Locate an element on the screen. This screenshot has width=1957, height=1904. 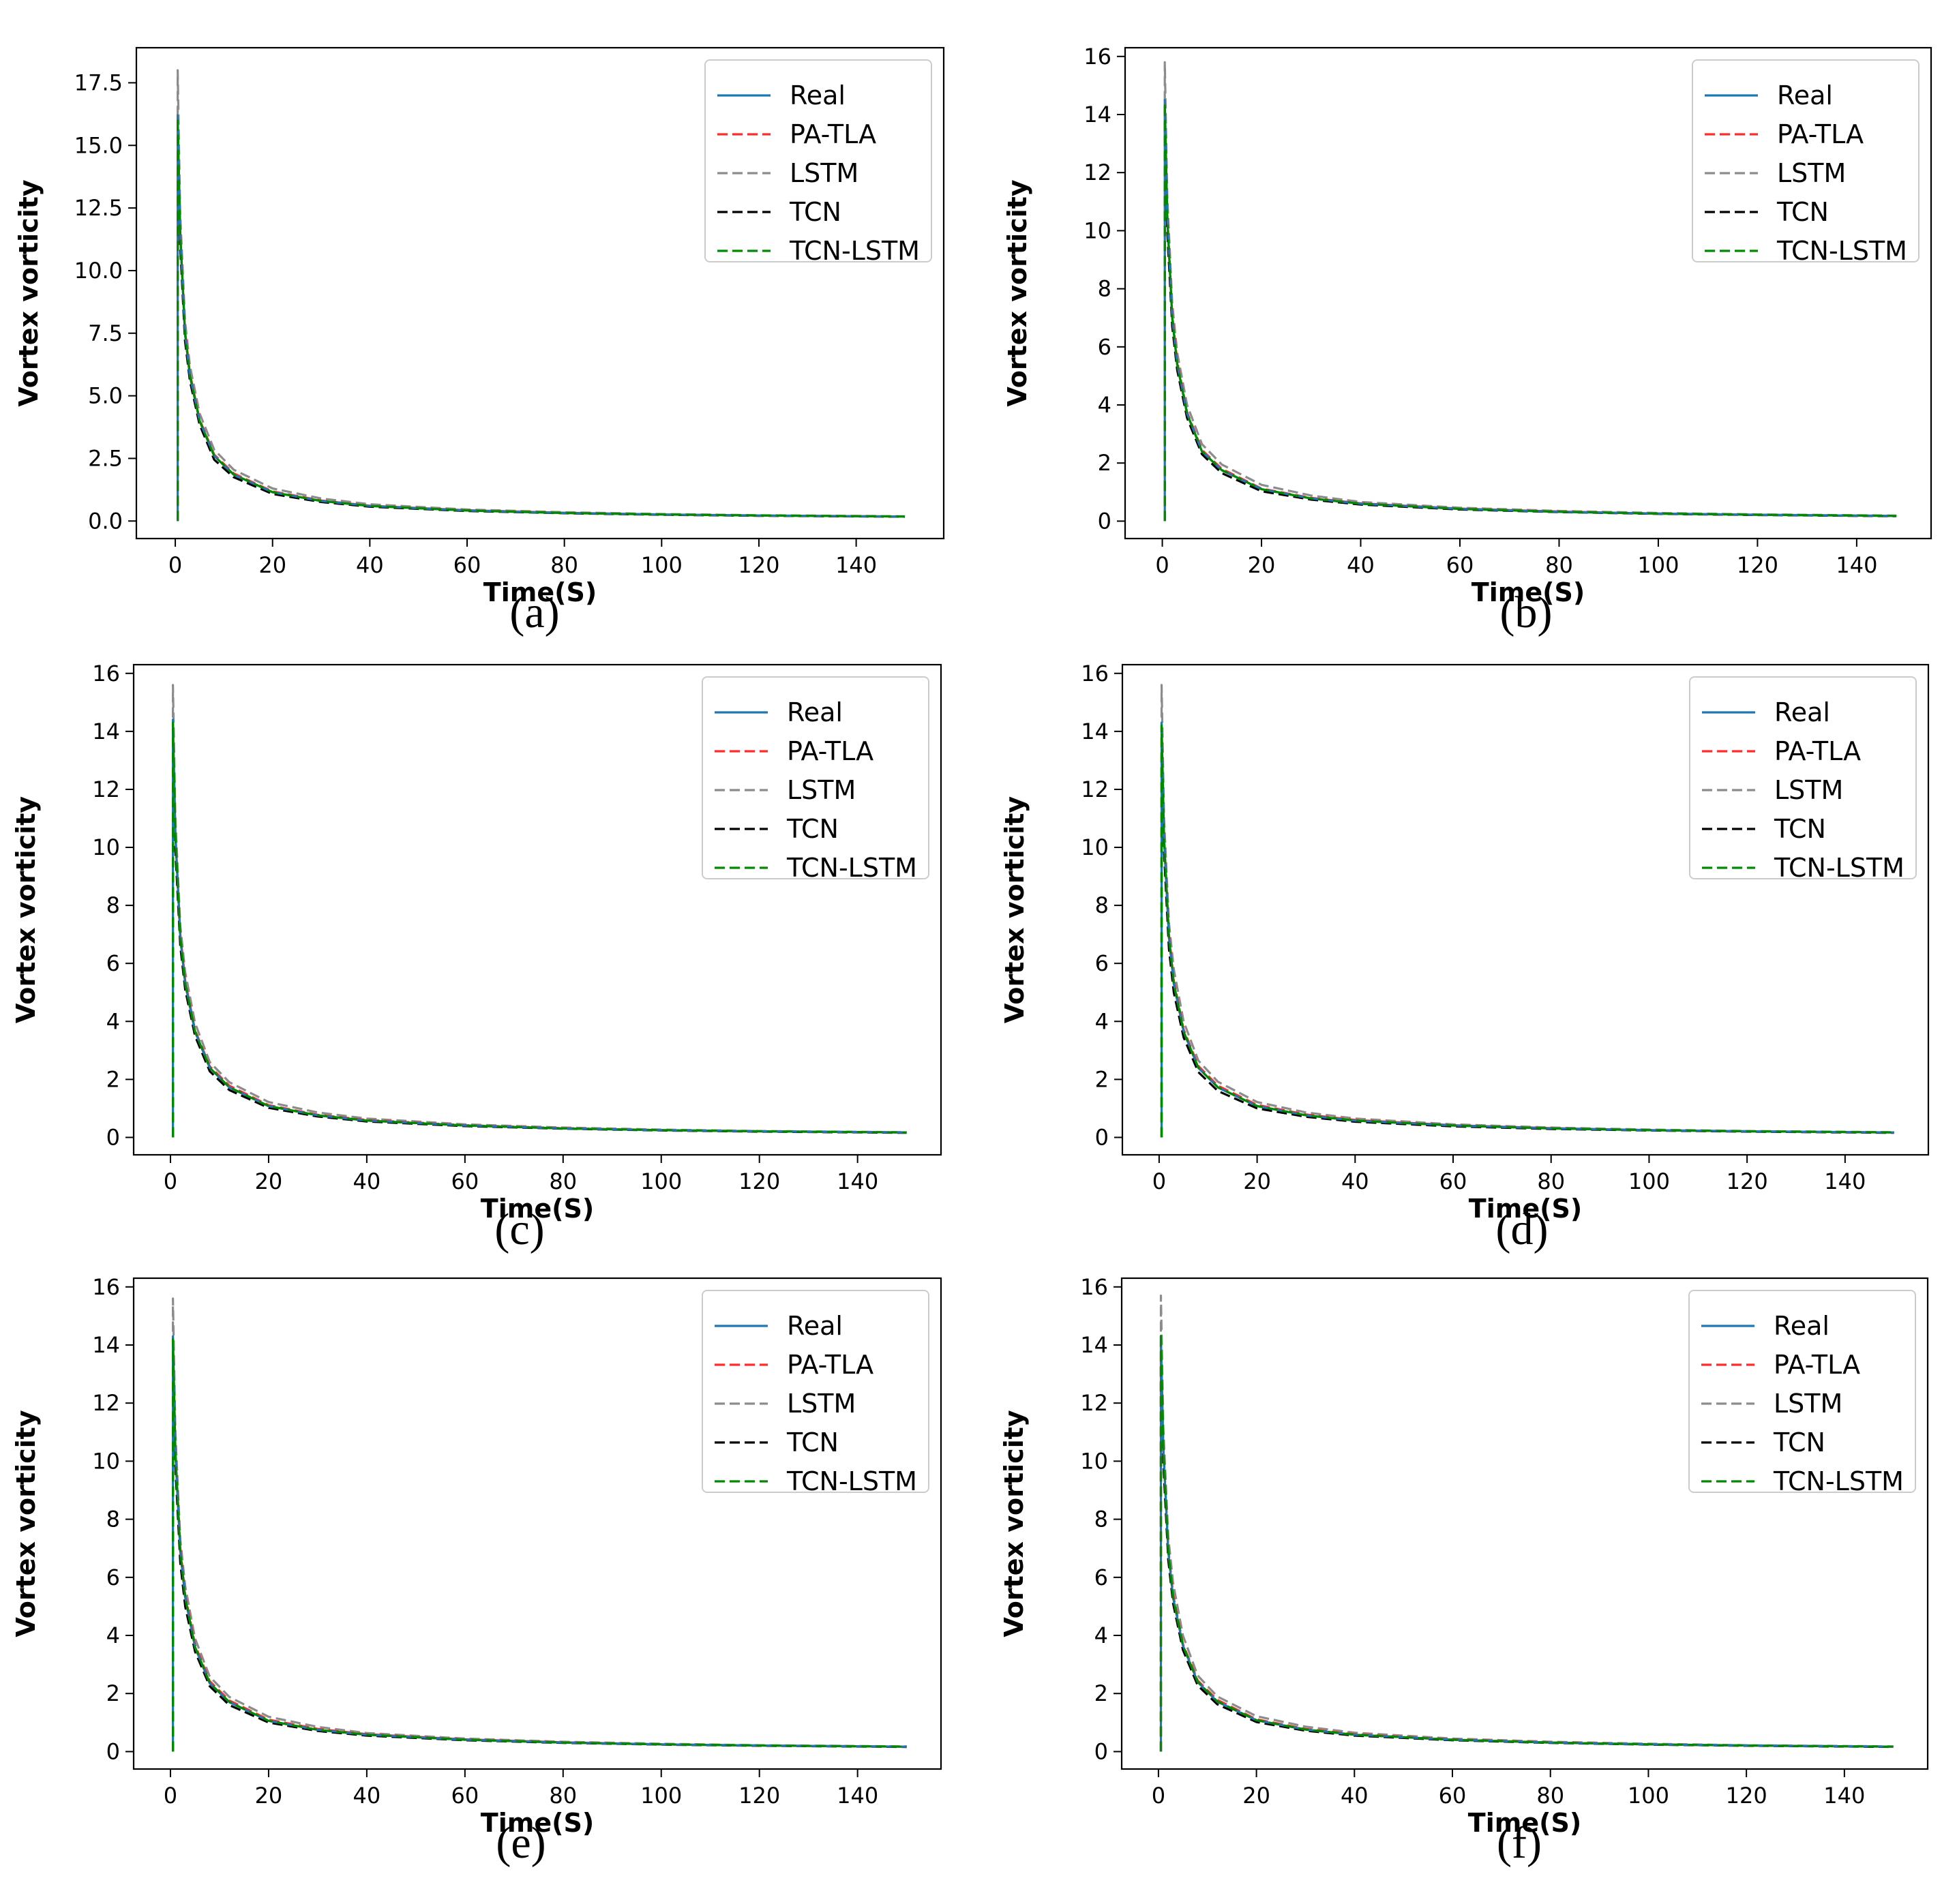
y-tick-label: 10.0 is located at coordinates (98, 271).